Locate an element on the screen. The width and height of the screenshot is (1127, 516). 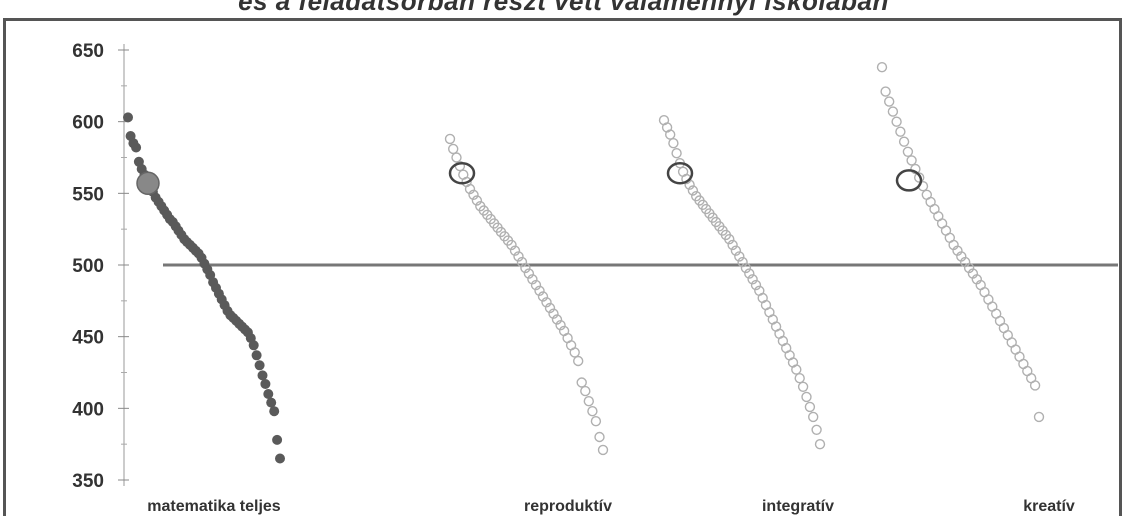
y-tick-label: 550 is located at coordinates (88, 194).